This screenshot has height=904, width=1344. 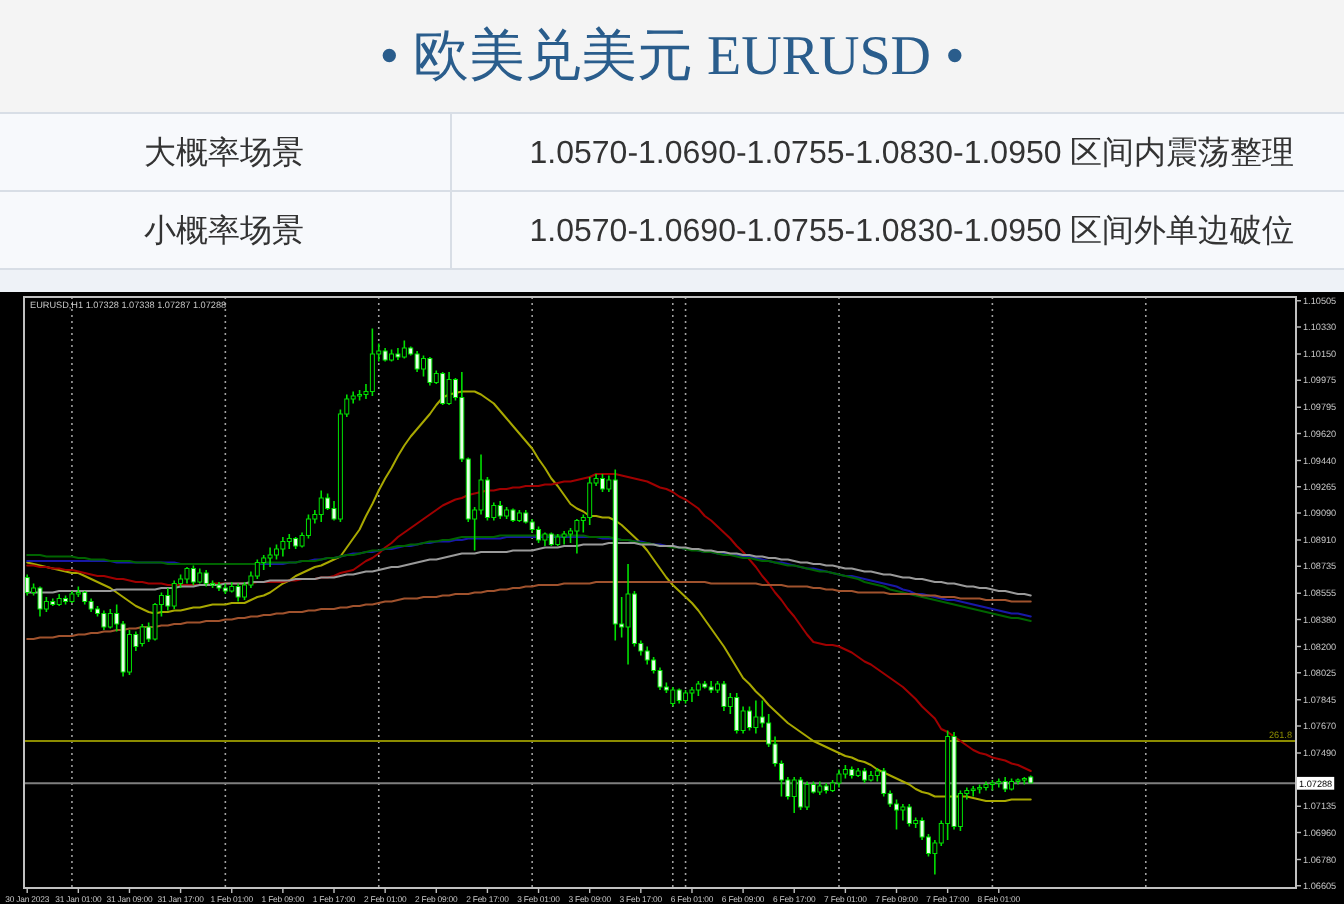 I want to click on chart-title: • 欧美兑美元 EURUSD •, so click(x=672, y=57).